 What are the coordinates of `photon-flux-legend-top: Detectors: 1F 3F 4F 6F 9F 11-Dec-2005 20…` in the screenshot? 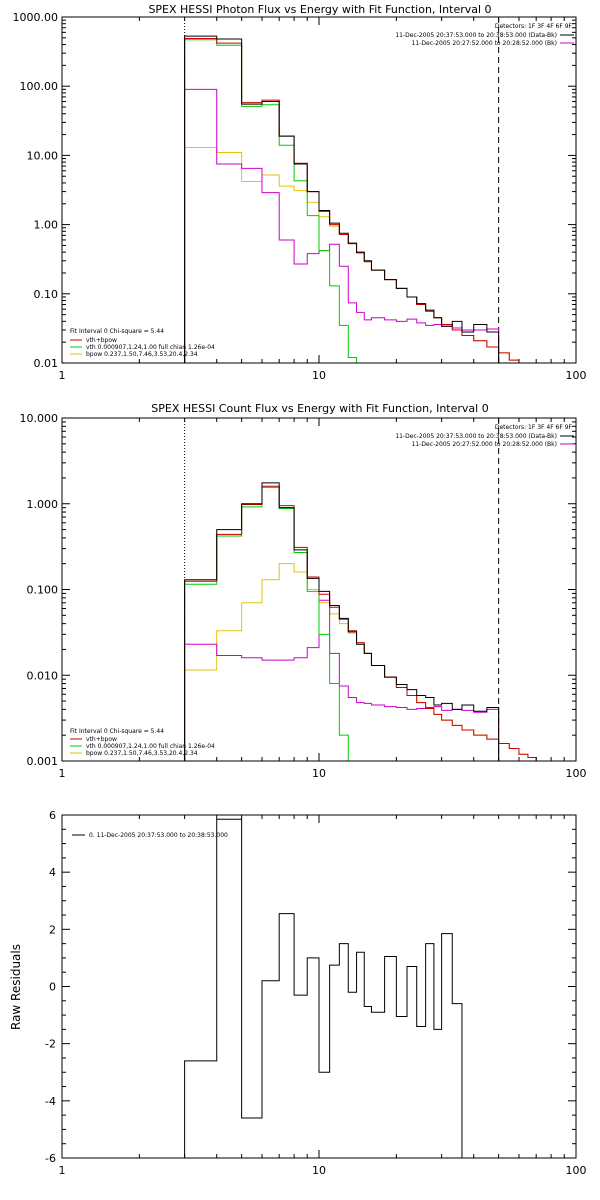 It's located at (484, 35).